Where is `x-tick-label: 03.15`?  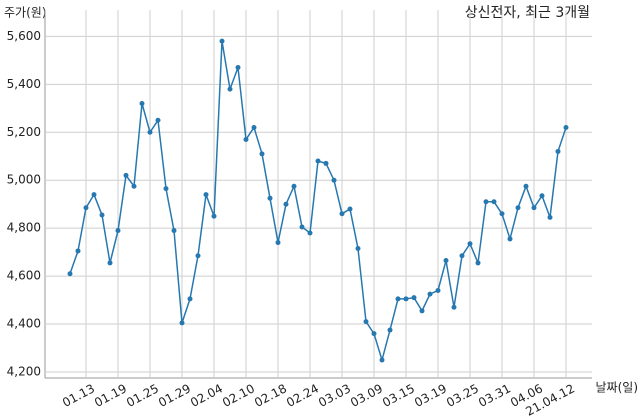 x-tick-label: 03.15 is located at coordinates (398, 395).